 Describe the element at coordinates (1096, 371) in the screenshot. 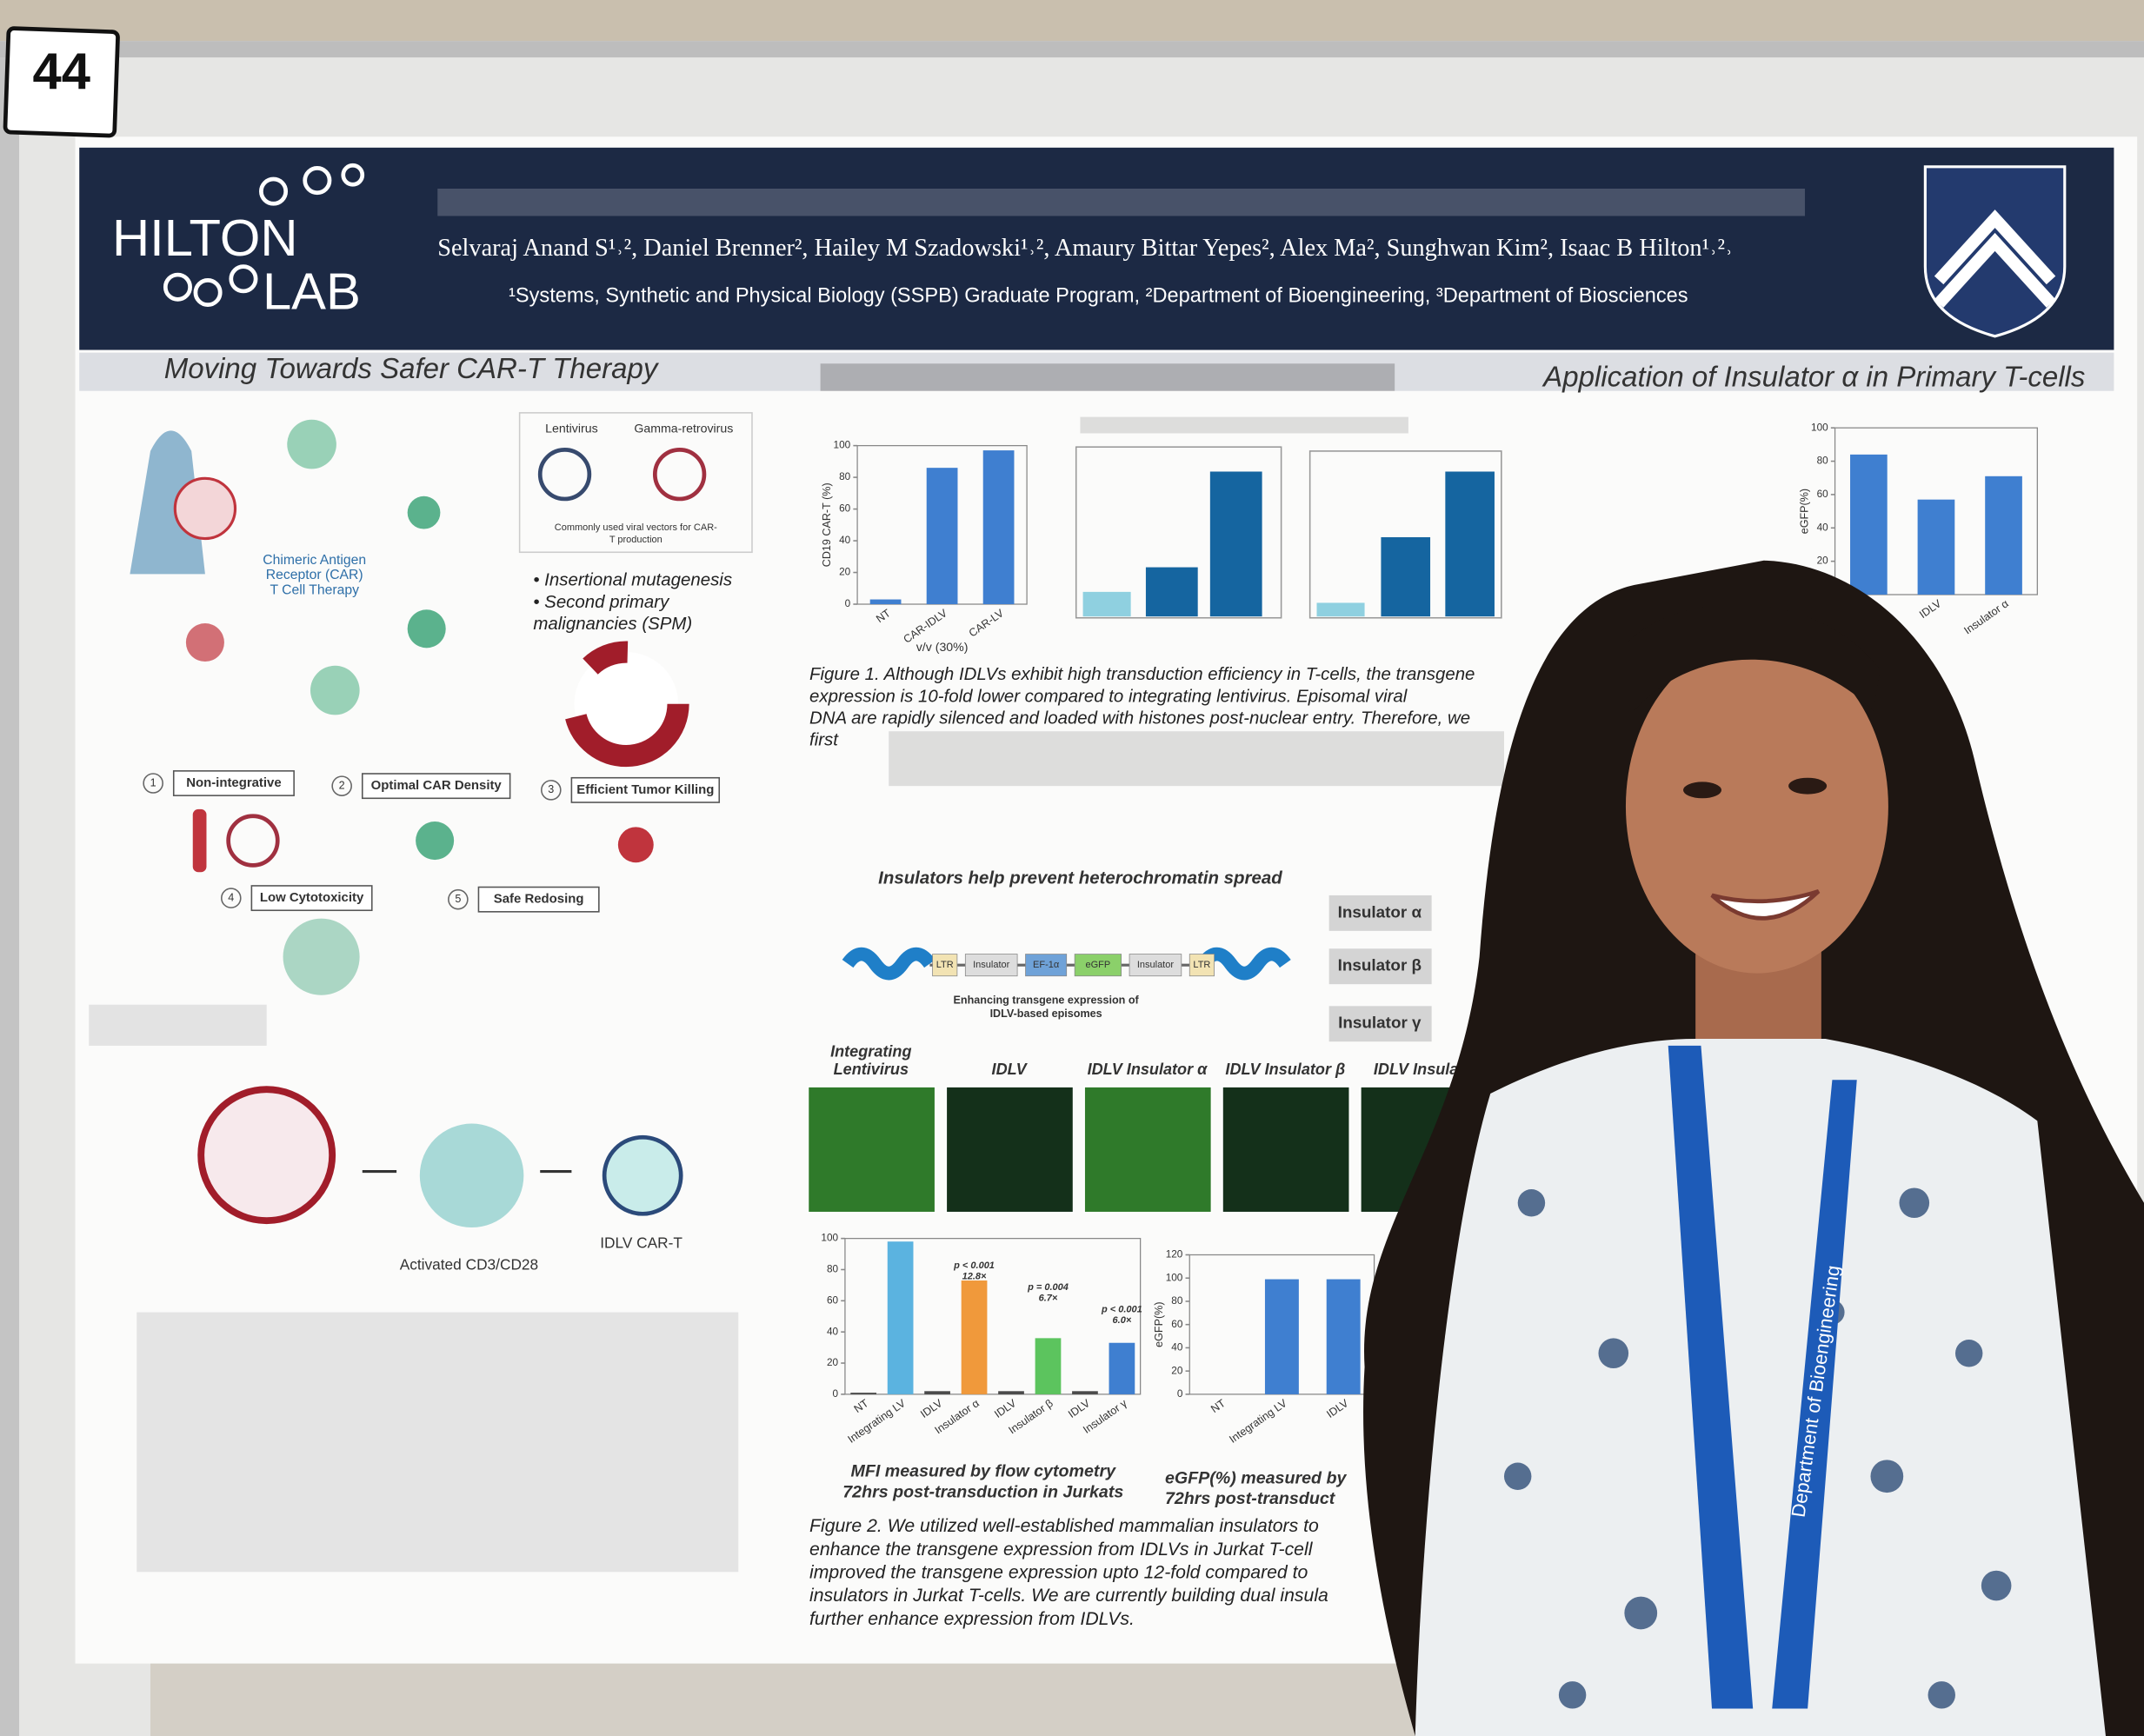

I see `section-bar` at that location.